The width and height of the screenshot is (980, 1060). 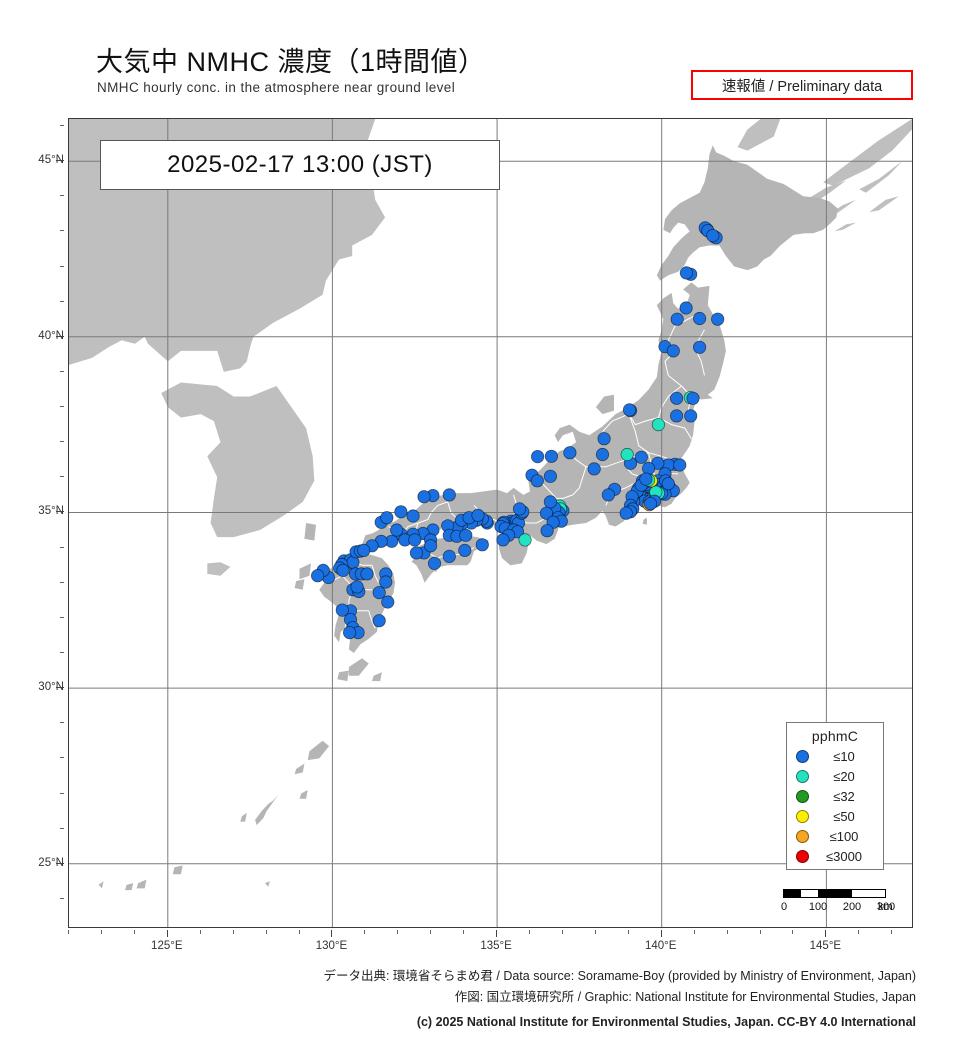 I want to click on legend-row: ≤10, so click(x=835, y=756).